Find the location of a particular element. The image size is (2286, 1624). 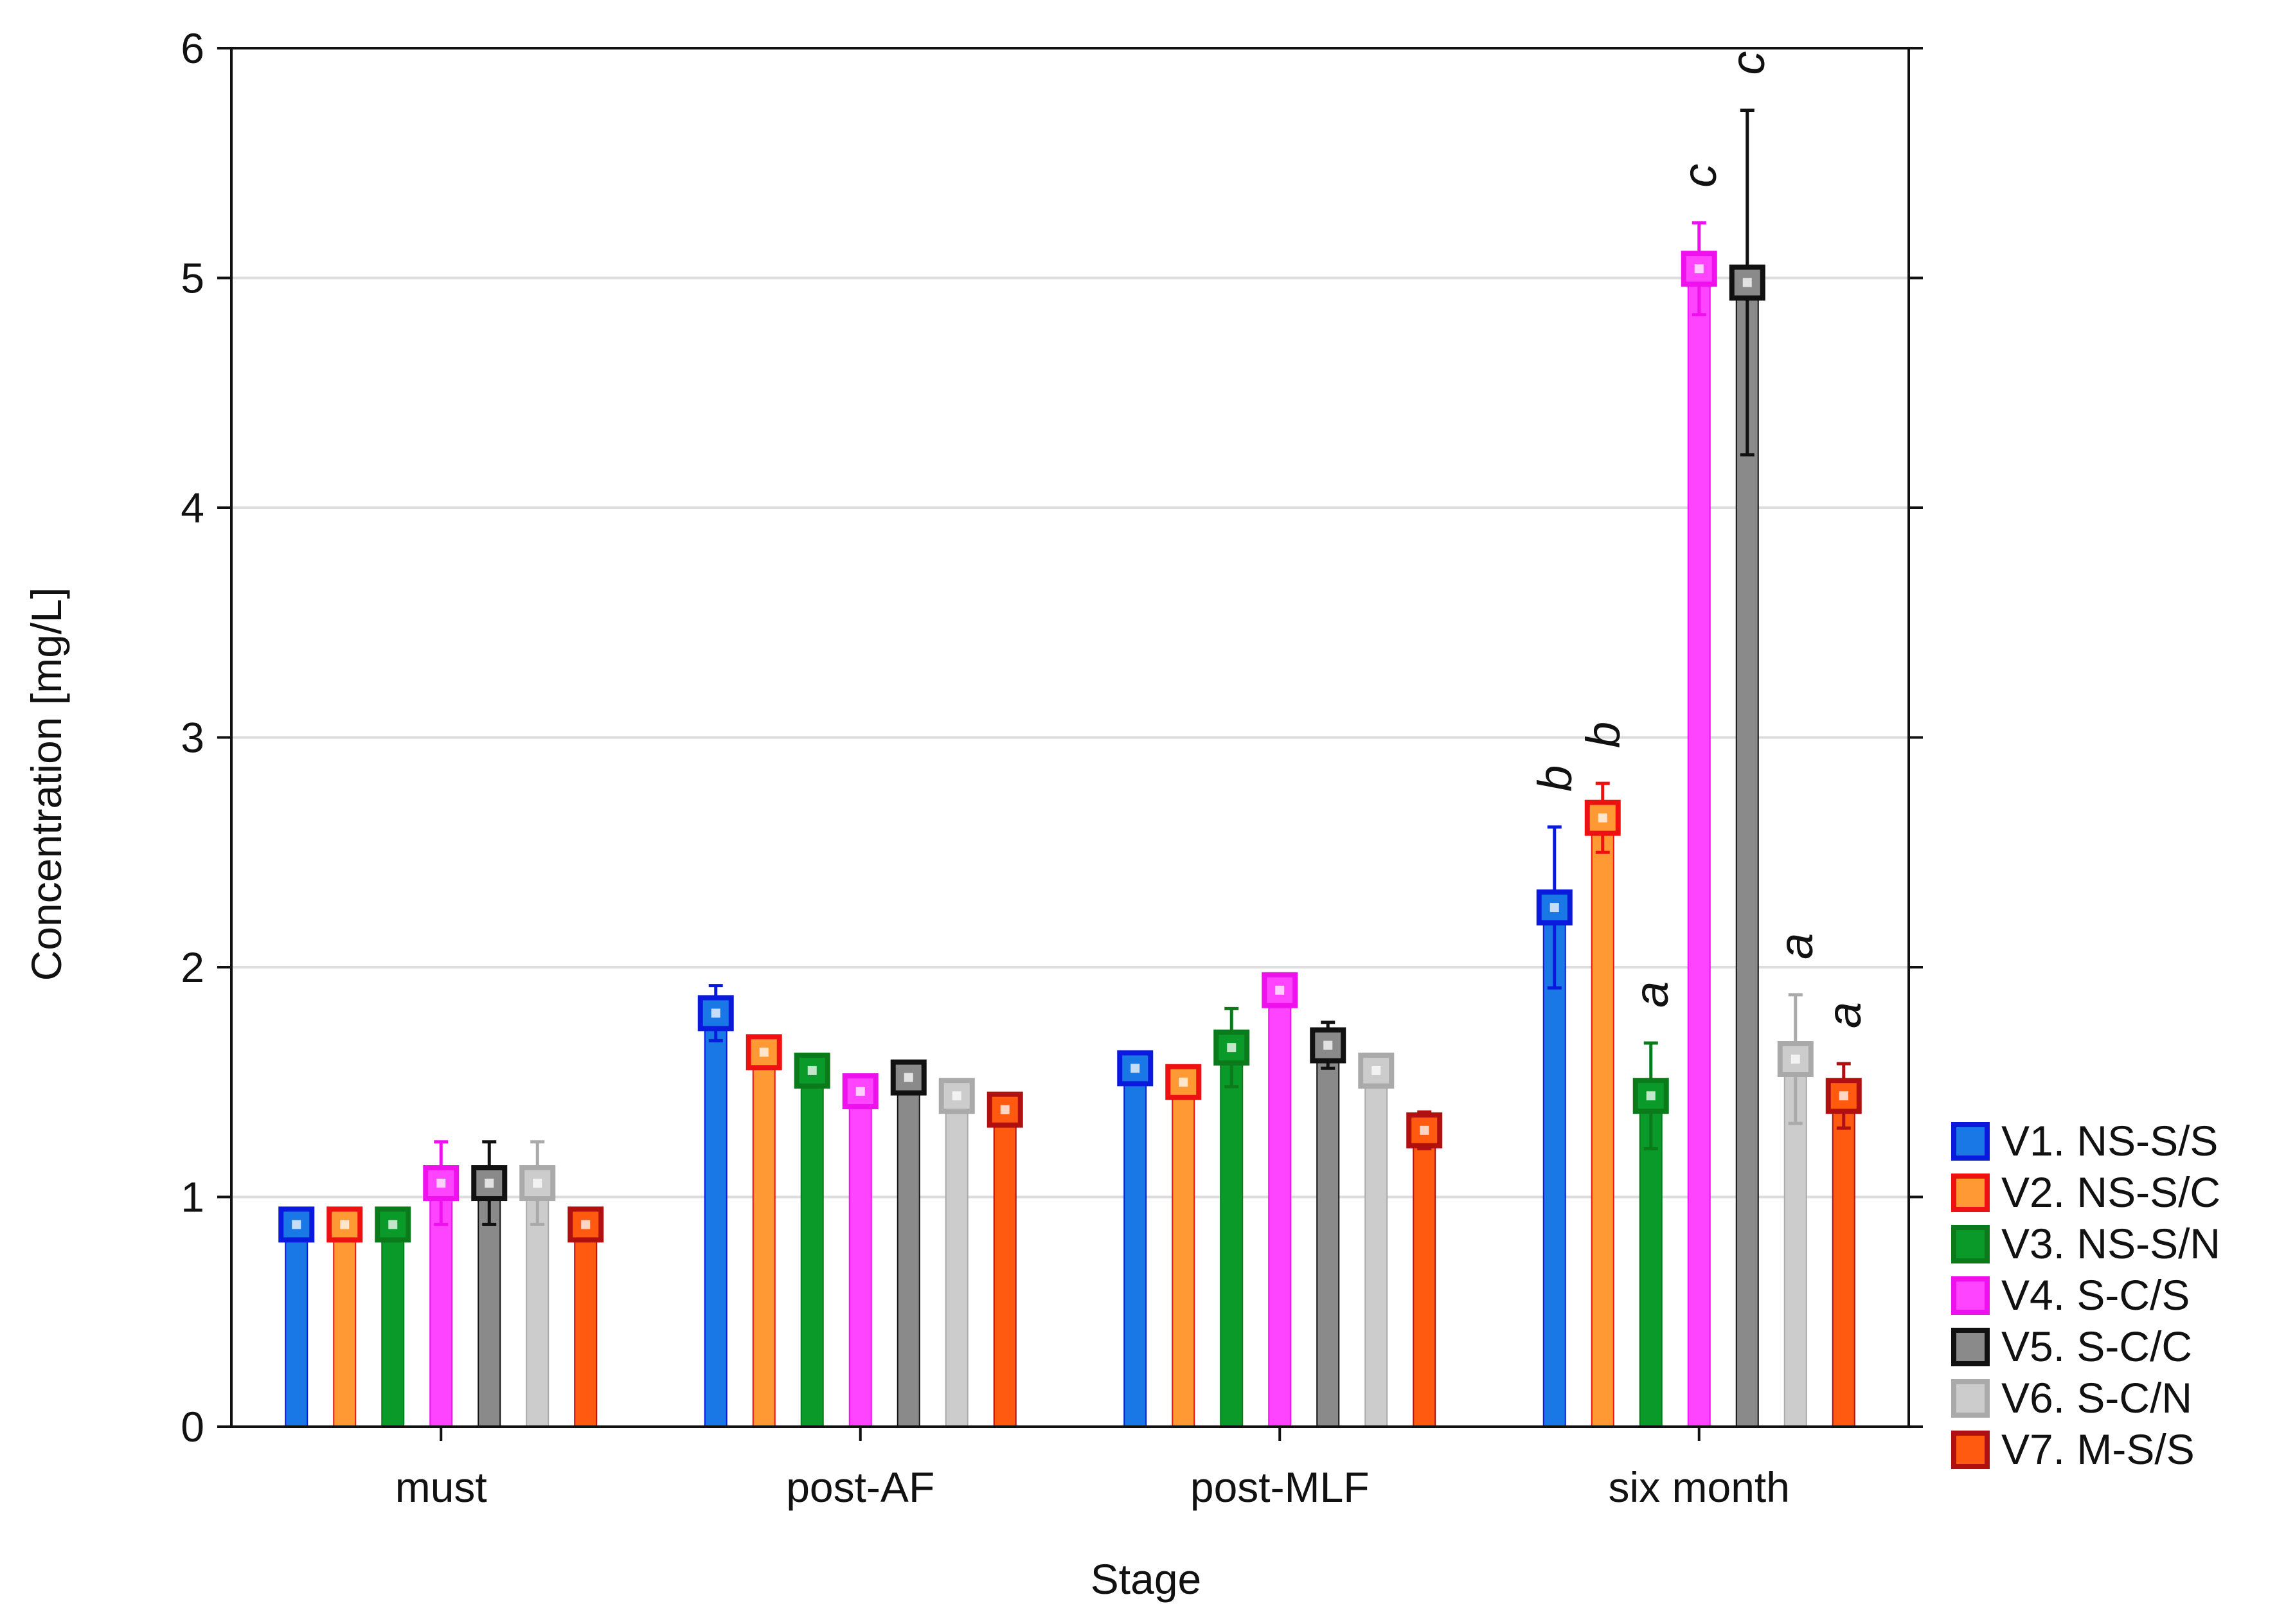

legend-item: V7. M-S/S is located at coordinates (2073, 1449).